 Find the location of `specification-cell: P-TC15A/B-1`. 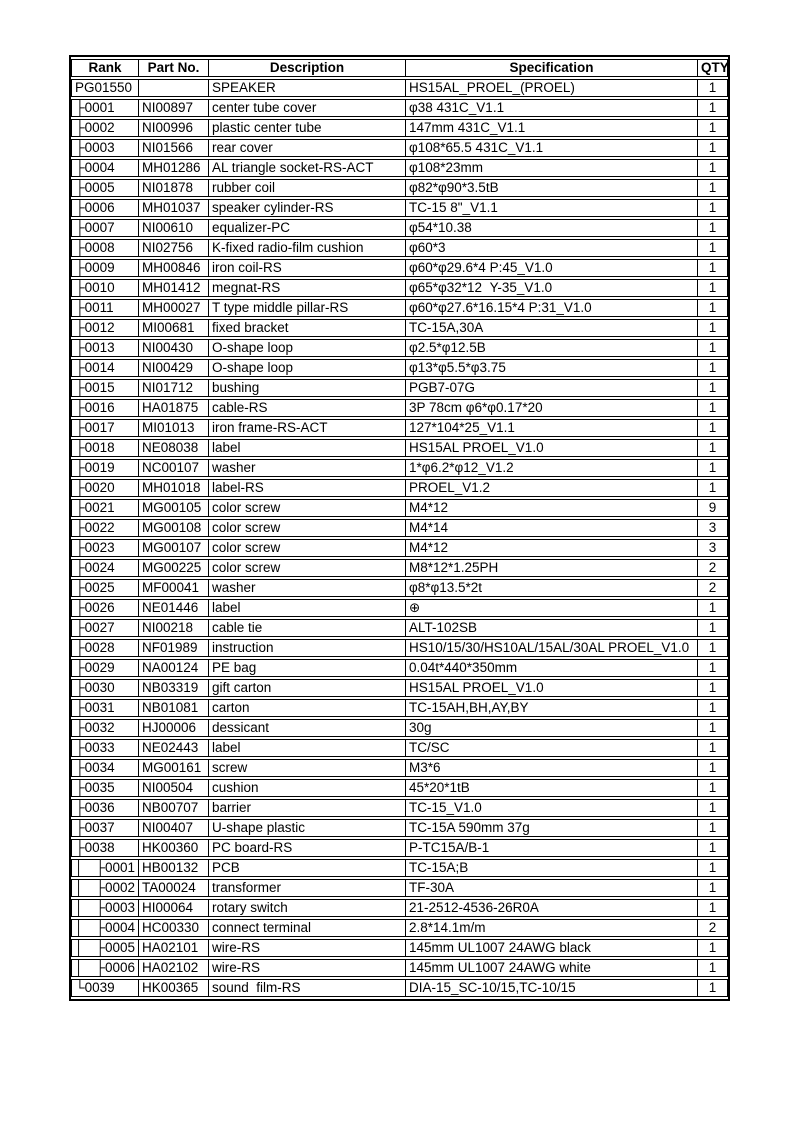

specification-cell: P-TC15A/B-1 is located at coordinates (552, 848).